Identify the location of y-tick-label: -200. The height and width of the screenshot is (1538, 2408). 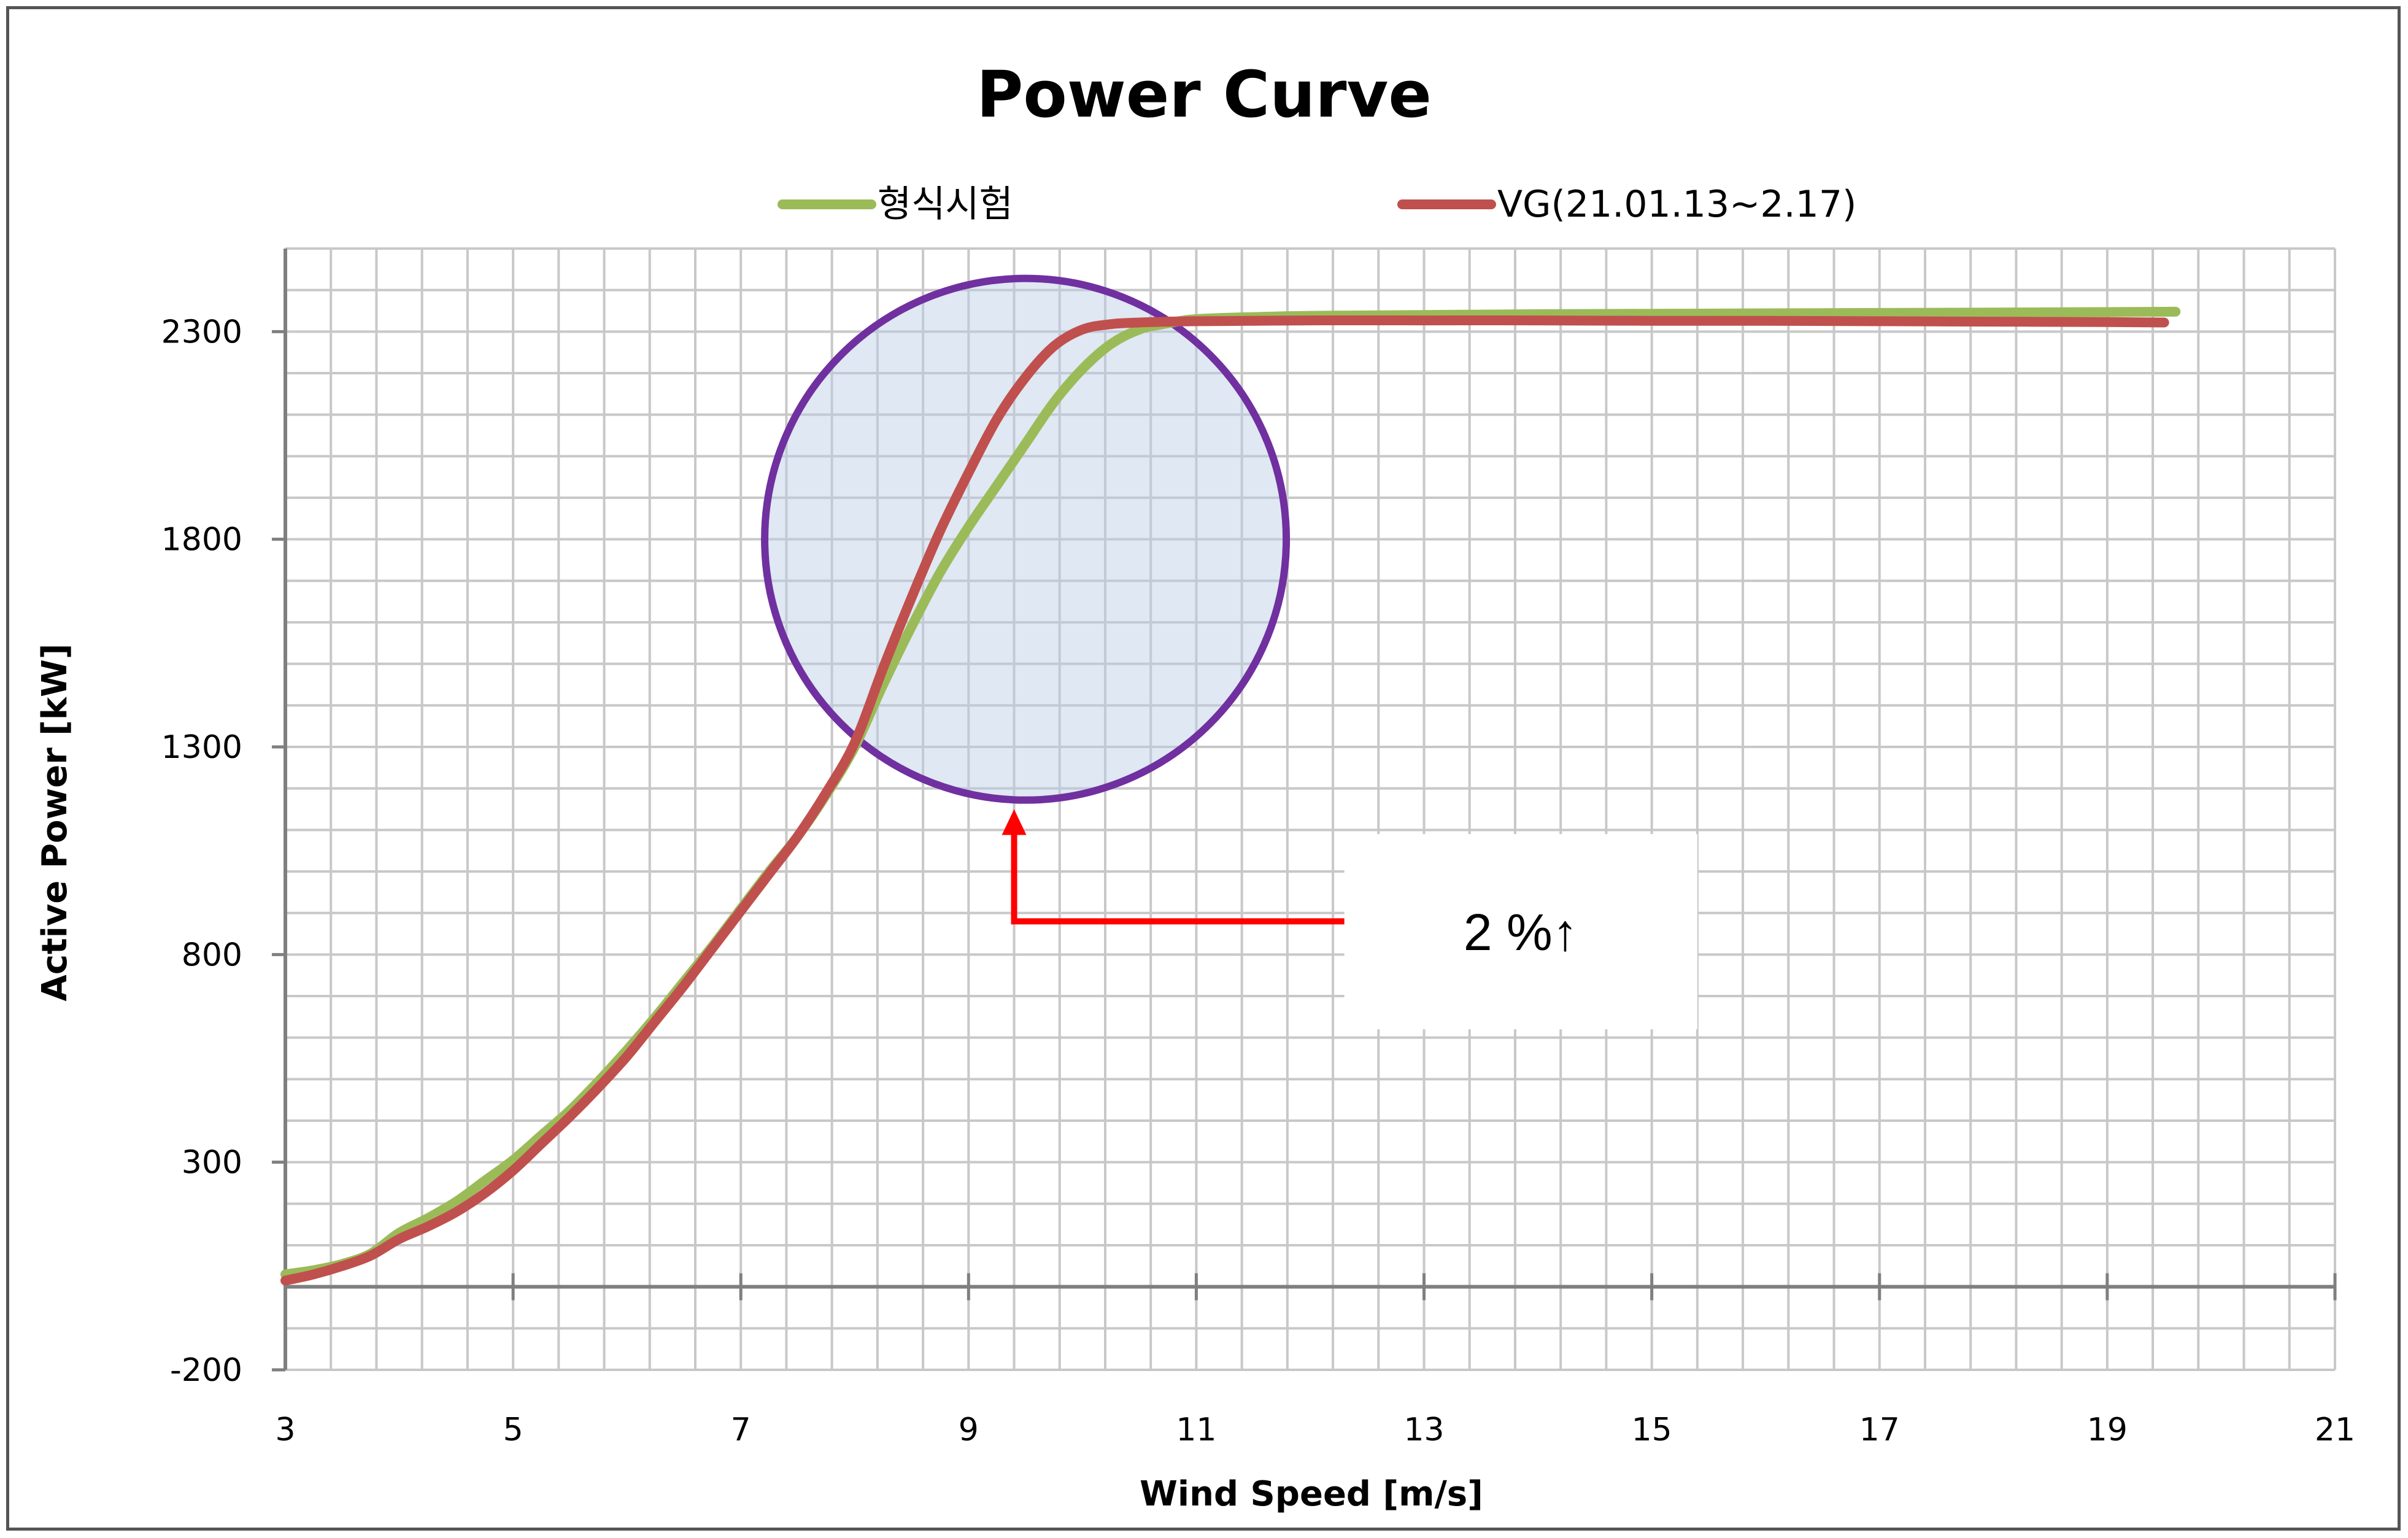
(206, 1370).